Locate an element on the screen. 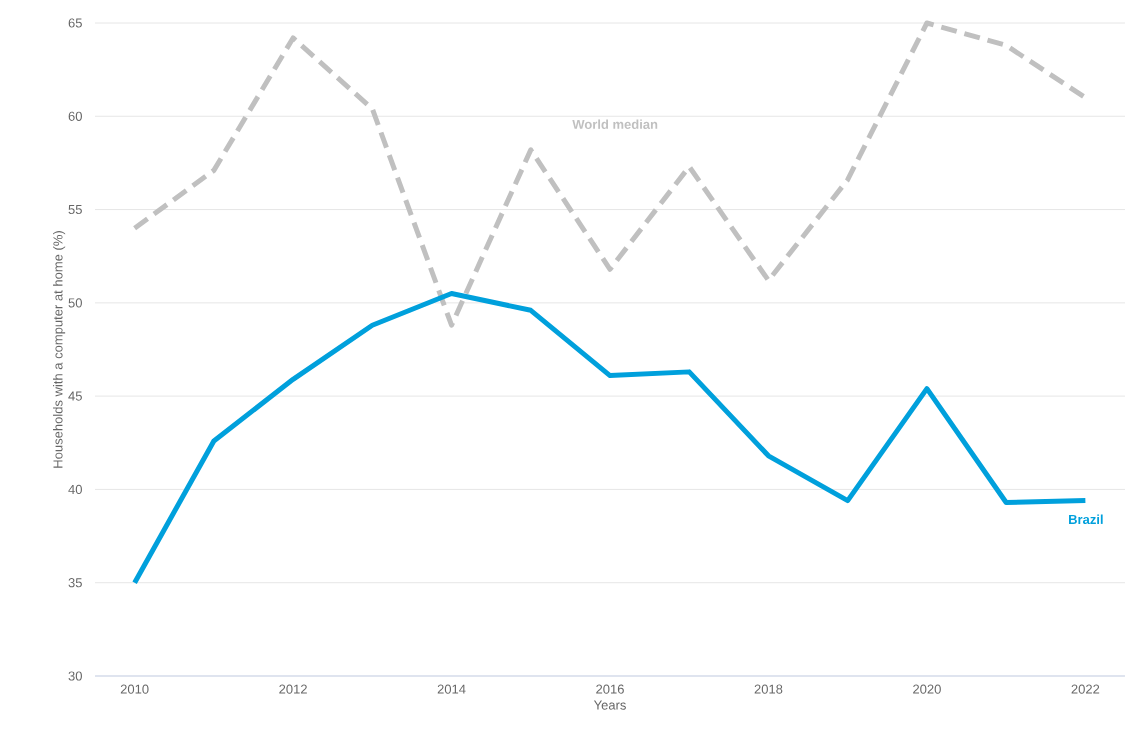 The width and height of the screenshot is (1130, 738). x-tick-label: 2016 is located at coordinates (610, 689).